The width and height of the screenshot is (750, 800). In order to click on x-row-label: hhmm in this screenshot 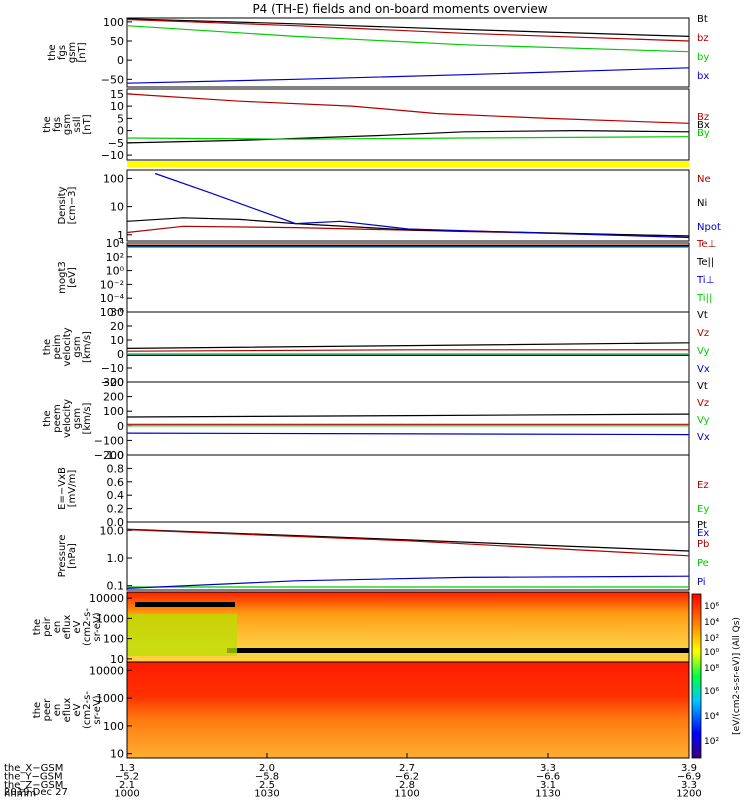, I will do `click(20, 794)`.